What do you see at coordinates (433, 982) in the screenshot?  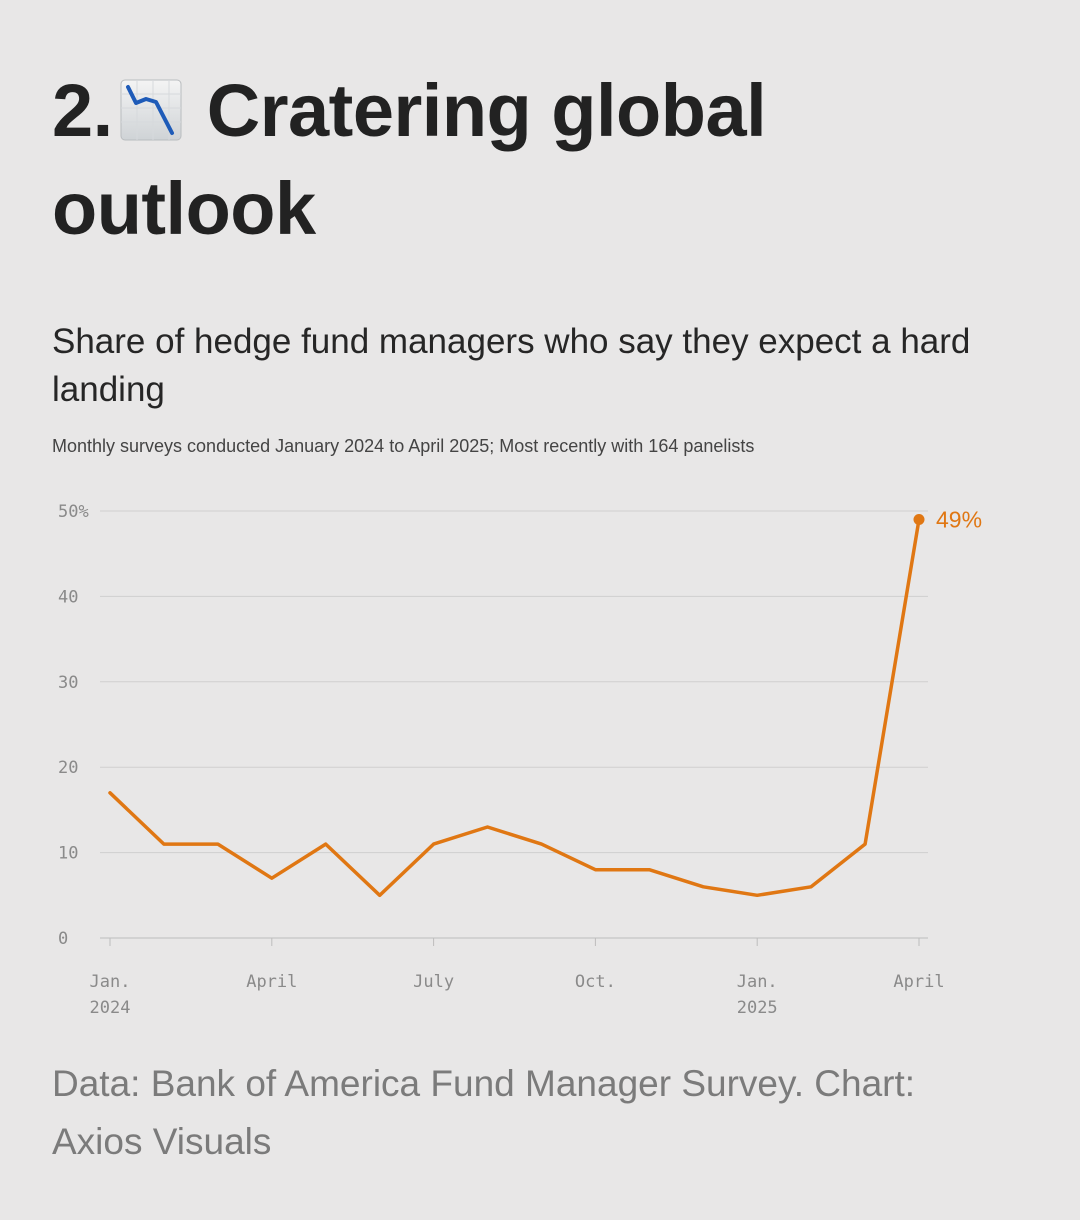 I see `x-tick-label: July` at bounding box center [433, 982].